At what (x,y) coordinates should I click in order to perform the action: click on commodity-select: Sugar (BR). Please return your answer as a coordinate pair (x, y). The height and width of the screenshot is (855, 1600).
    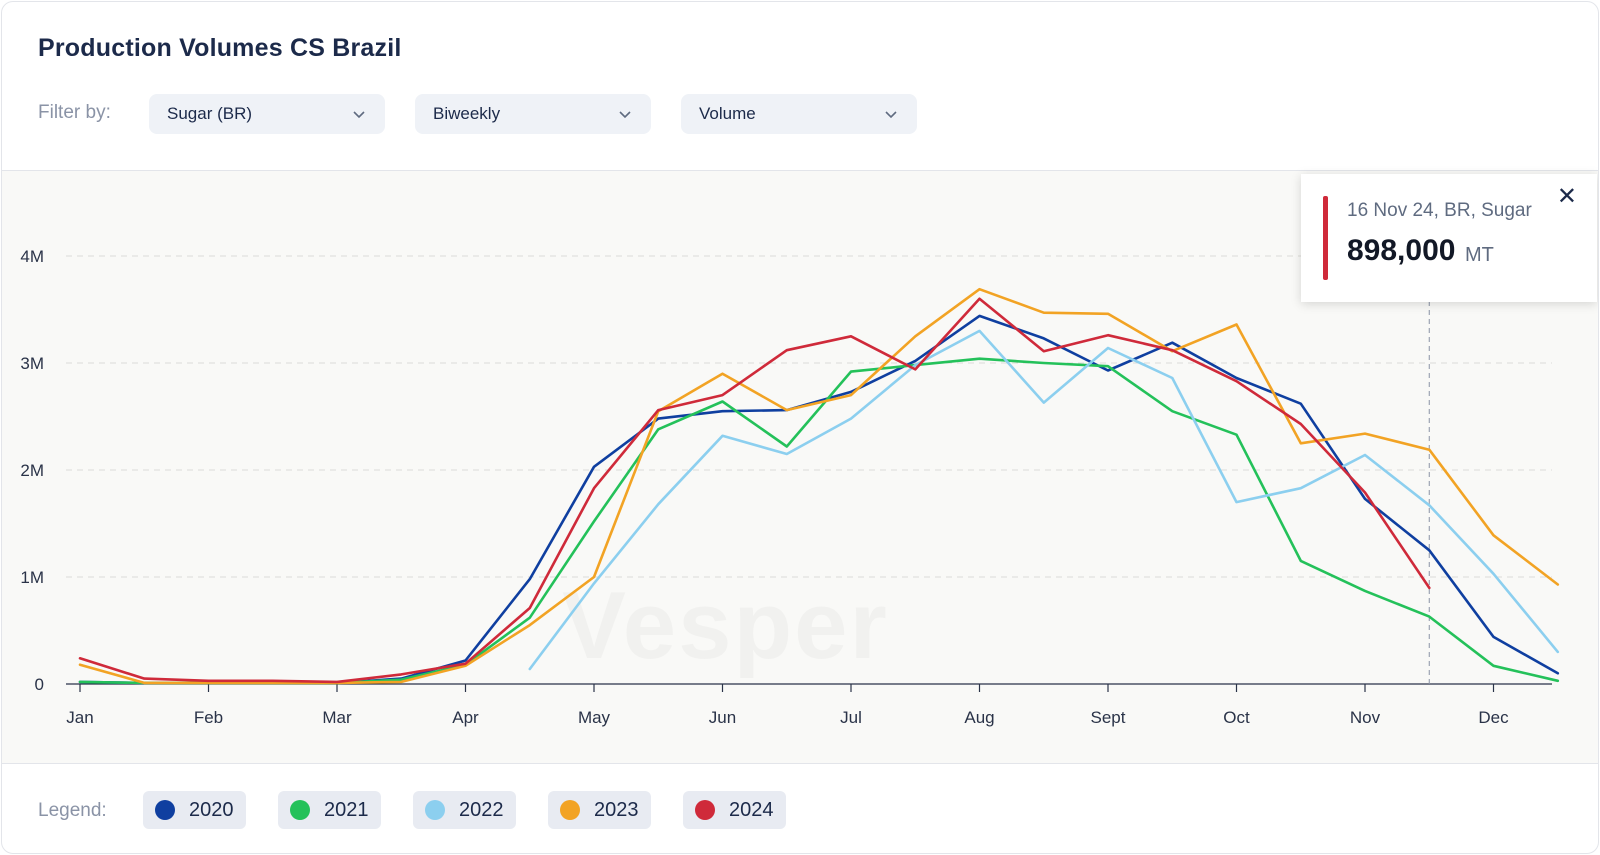
    Looking at the image, I should click on (267, 114).